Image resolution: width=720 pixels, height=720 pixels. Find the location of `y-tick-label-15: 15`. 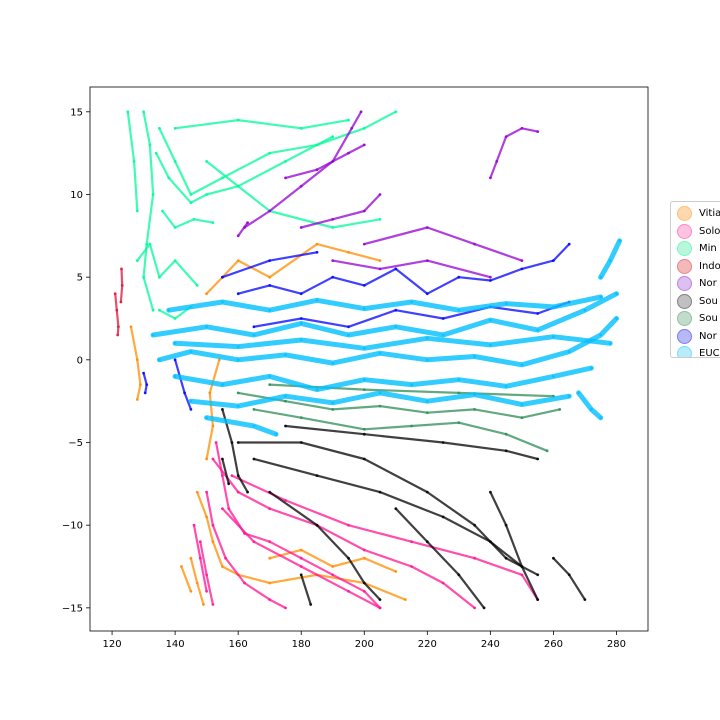

y-tick-label-15: 15 is located at coordinates (76, 112).